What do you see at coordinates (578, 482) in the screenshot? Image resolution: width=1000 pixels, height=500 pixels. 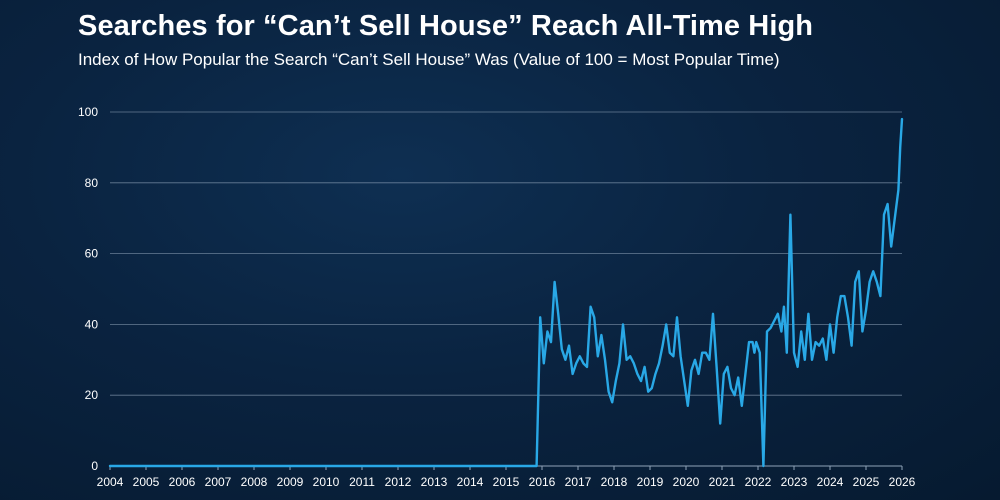 I see `x-tick-label: 2017` at bounding box center [578, 482].